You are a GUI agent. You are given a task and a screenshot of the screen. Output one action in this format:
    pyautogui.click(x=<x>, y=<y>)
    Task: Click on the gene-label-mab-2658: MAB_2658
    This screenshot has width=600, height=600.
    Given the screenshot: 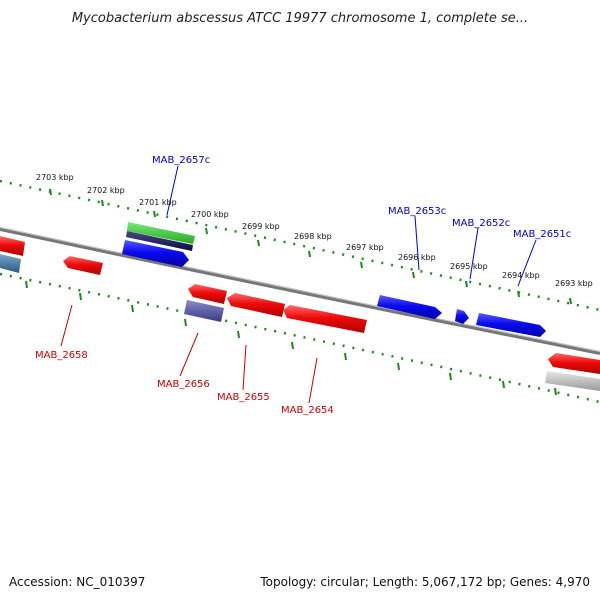 What is the action you would take?
    pyautogui.click(x=61, y=355)
    